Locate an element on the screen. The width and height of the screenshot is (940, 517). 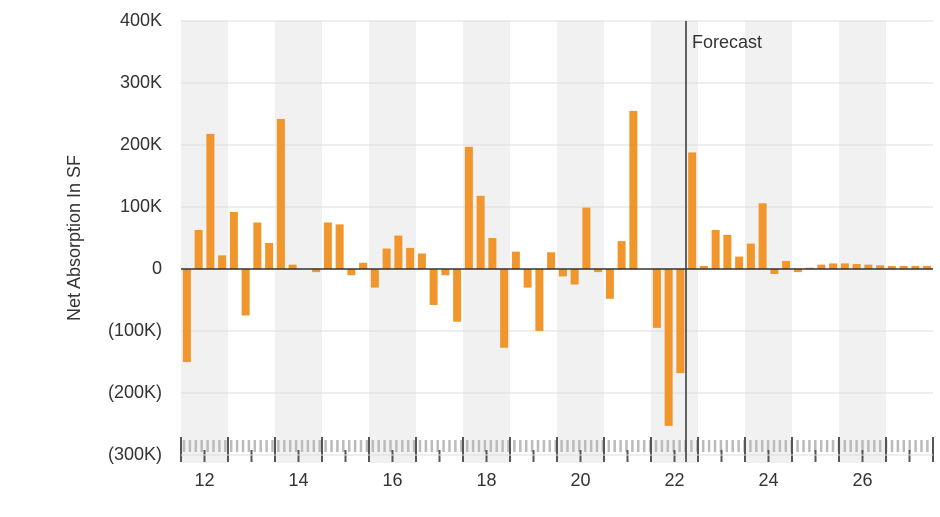
x-tick-label: 20 is located at coordinates (580, 480).